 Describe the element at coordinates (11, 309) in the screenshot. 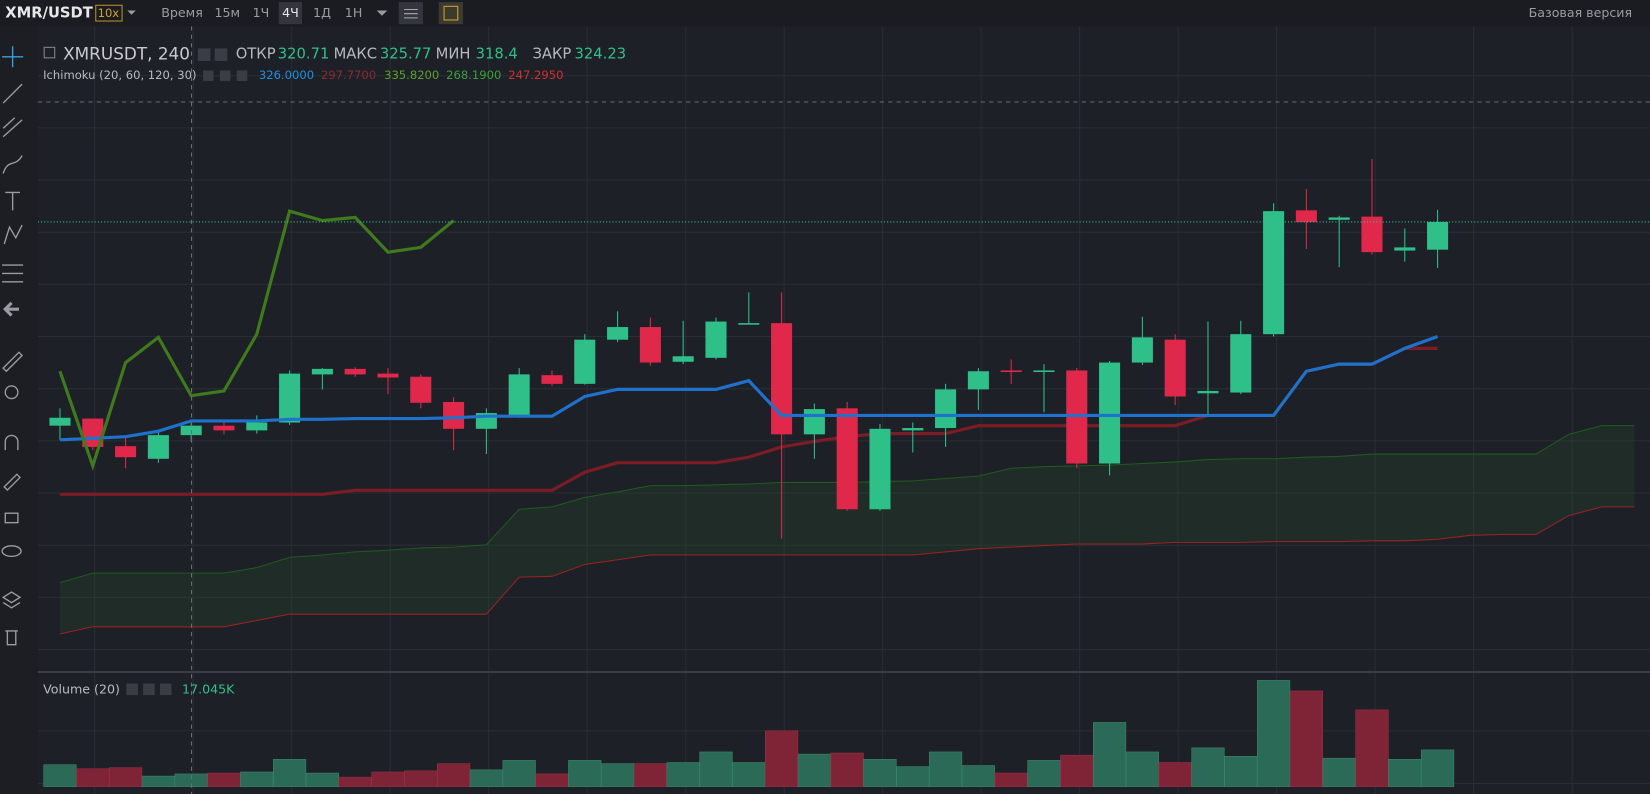

I see `back-tool` at that location.